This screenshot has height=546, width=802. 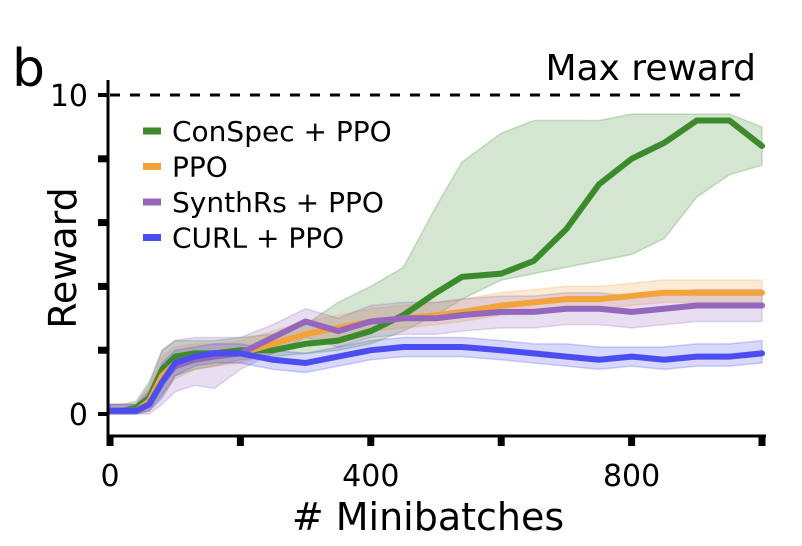 What do you see at coordinates (433, 465) in the screenshot?
I see `x-axis-ticks: 0 400 800` at bounding box center [433, 465].